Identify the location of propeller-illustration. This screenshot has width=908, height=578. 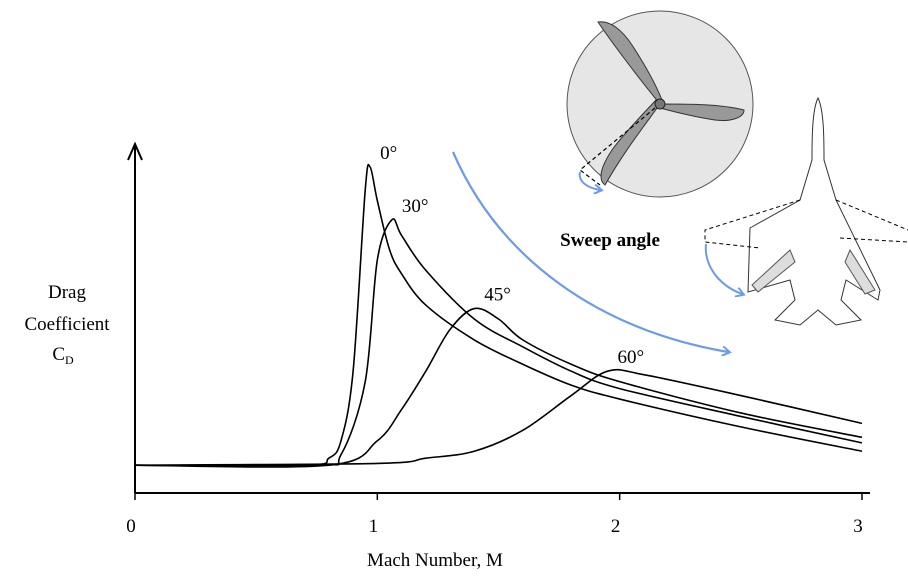
(660, 104).